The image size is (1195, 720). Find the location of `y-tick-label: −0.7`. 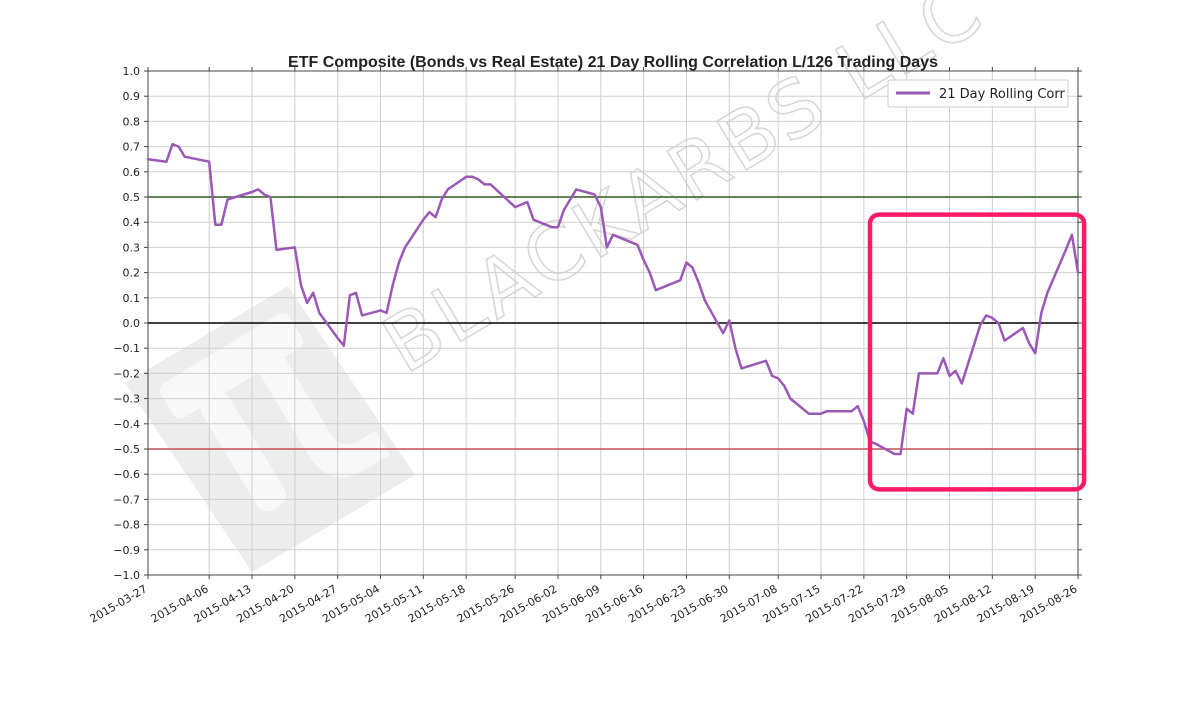

y-tick-label: −0.7 is located at coordinates (126, 499).